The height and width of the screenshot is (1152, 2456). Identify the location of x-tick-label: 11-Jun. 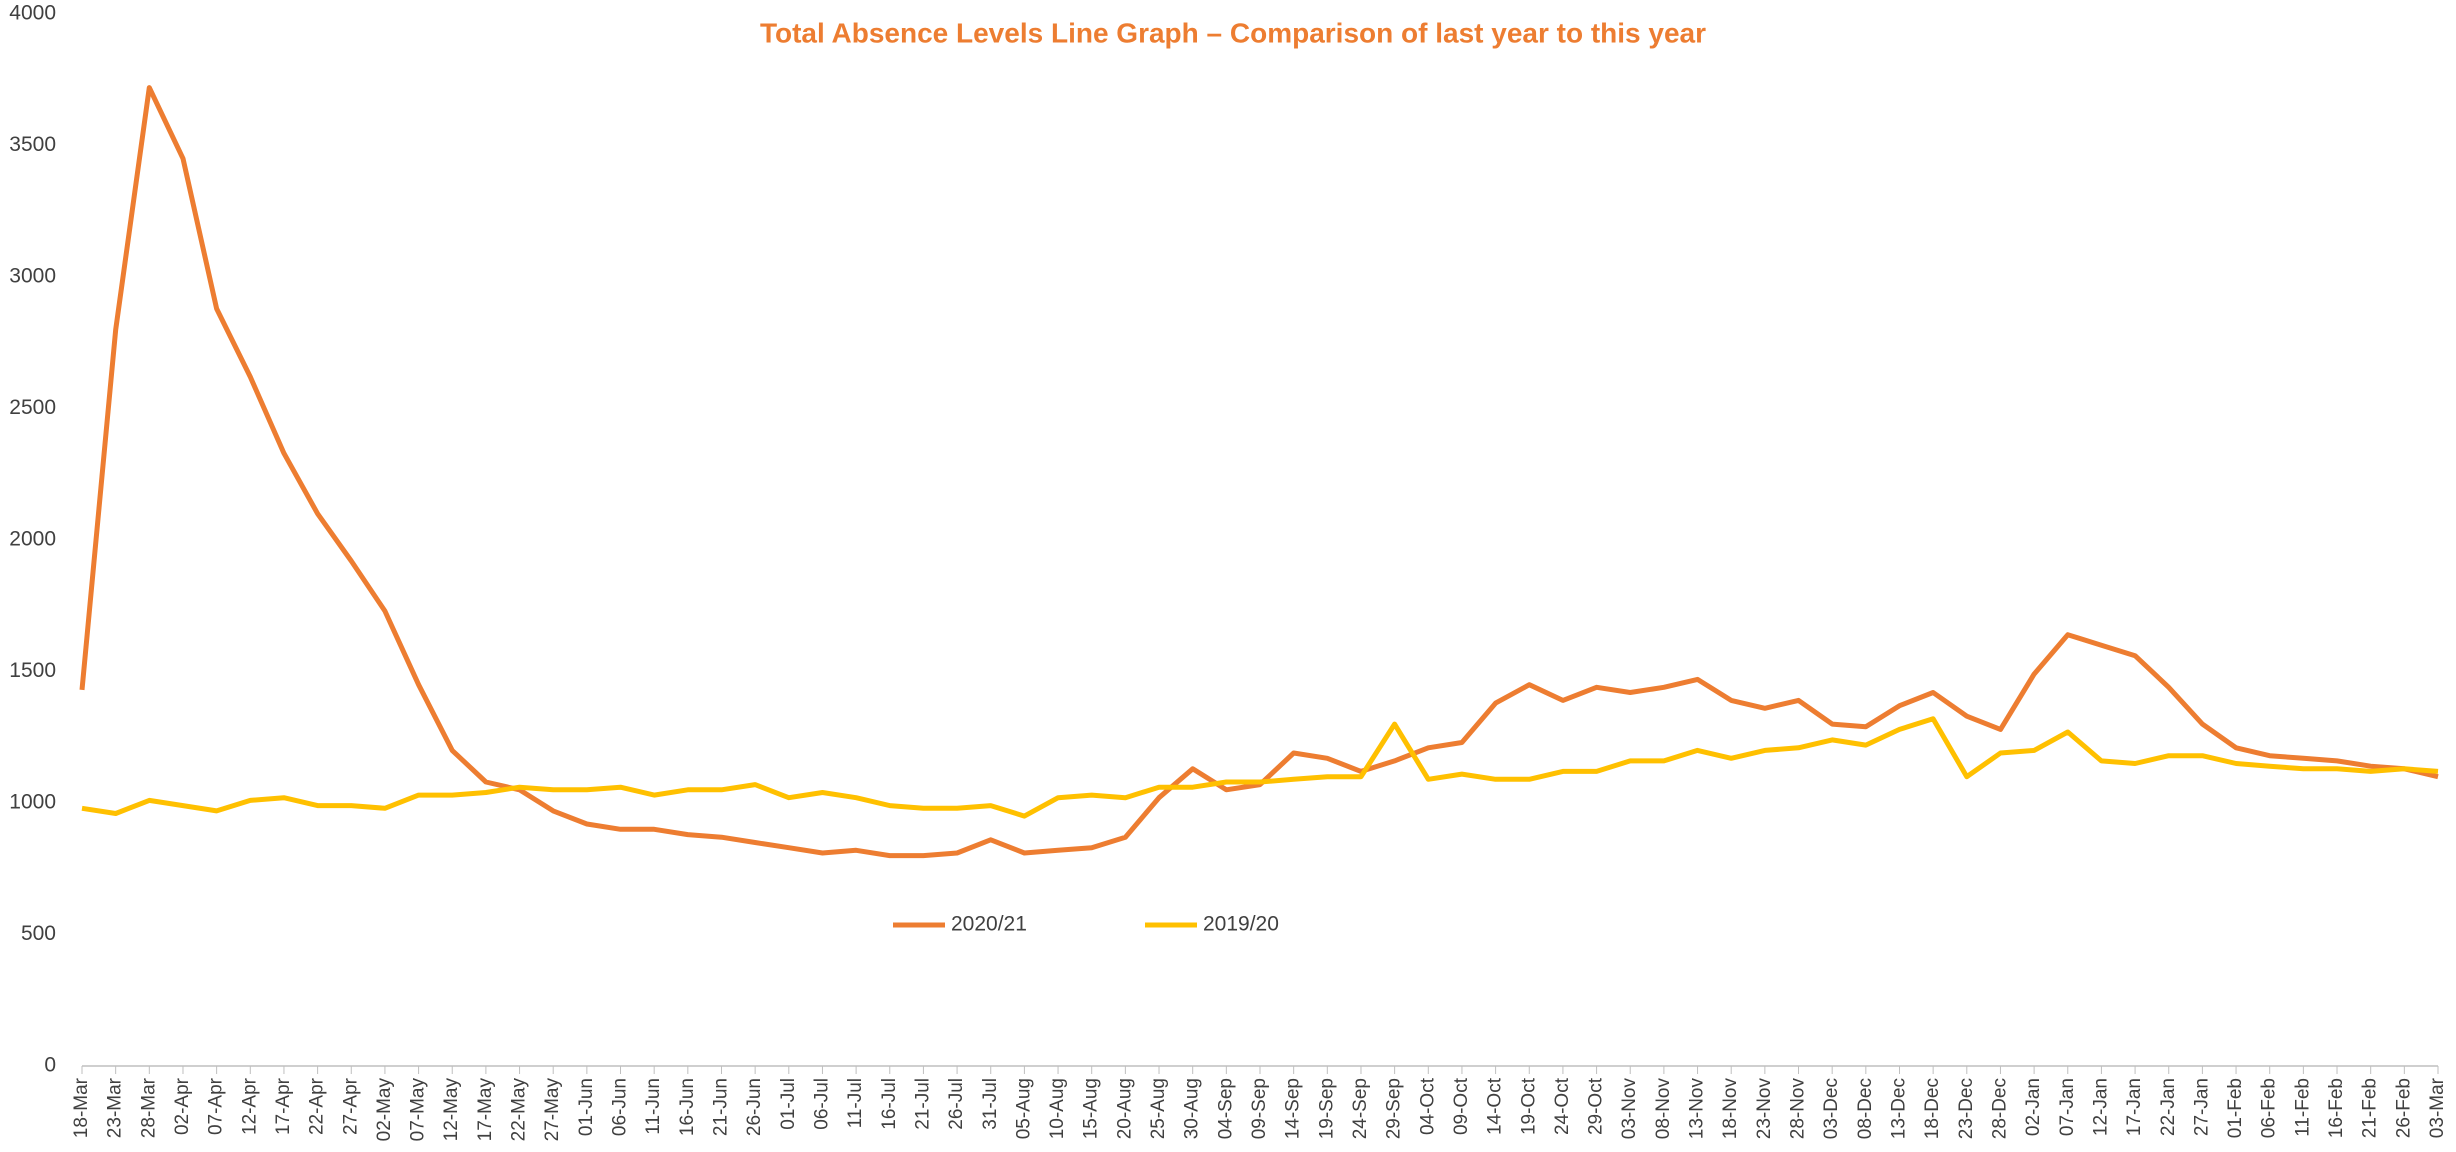
(653, 1106).